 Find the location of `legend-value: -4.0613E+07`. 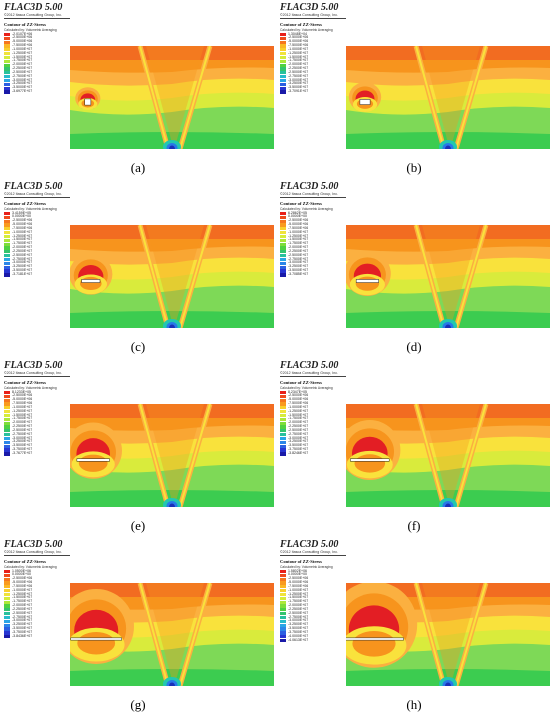

legend-value: -4.0613E+07 is located at coordinates (298, 639).